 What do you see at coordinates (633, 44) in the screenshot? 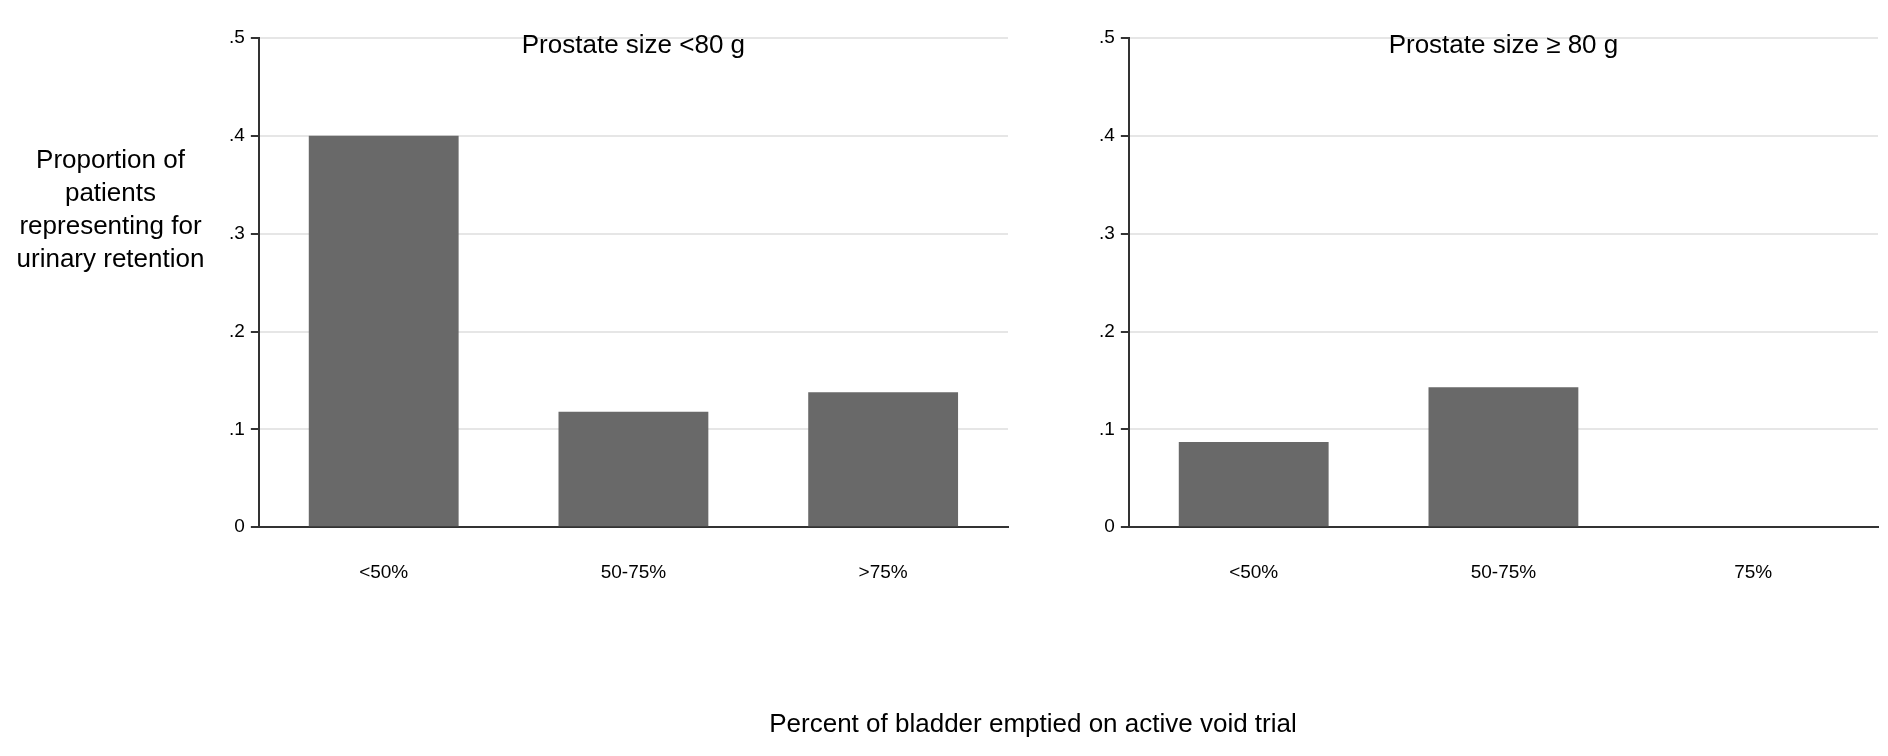
I see `chart-title: Prostate size <80 g` at bounding box center [633, 44].